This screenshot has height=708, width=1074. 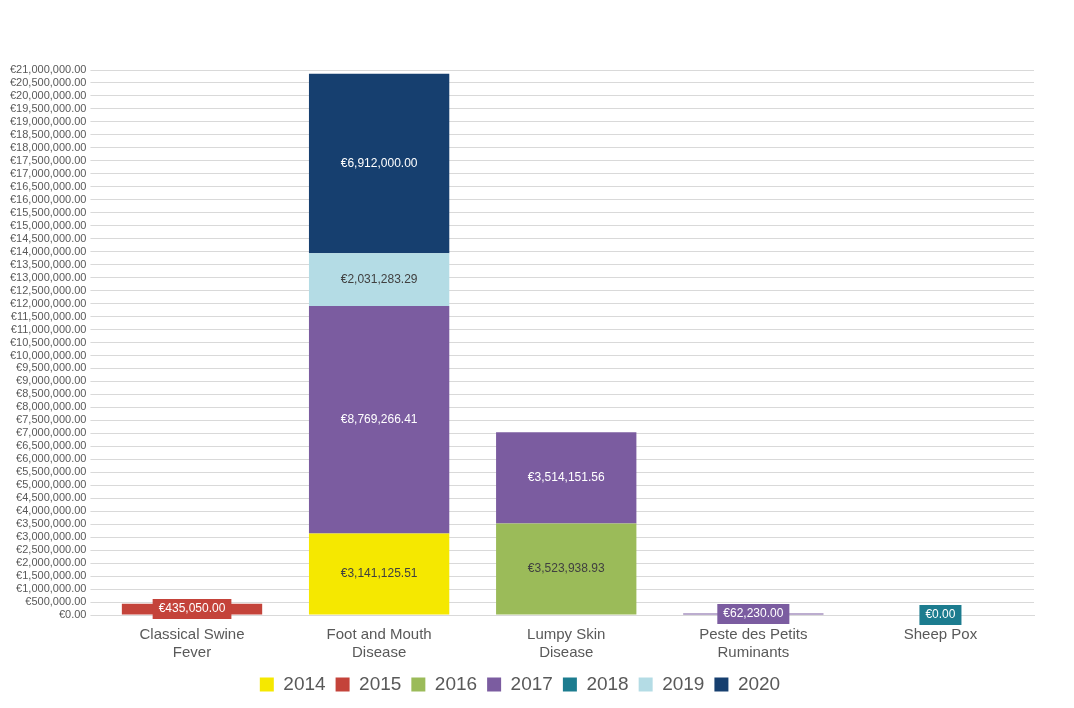 What do you see at coordinates (48, 224) in the screenshot?
I see `y-tick-label: €15,000,000.00` at bounding box center [48, 224].